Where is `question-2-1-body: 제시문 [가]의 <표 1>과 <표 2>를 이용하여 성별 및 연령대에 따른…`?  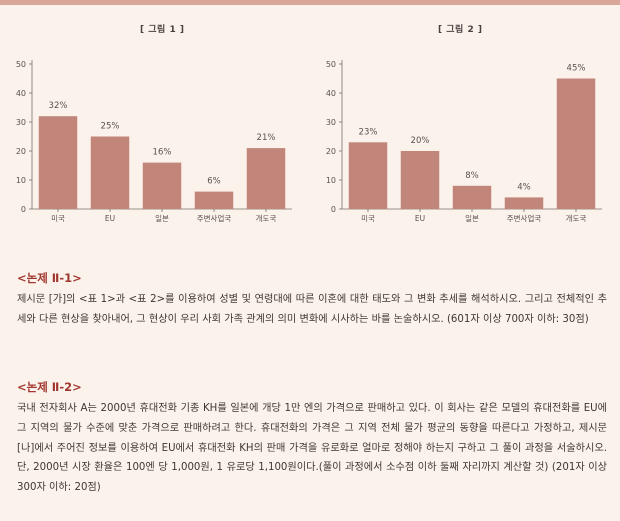 question-2-1-body: 제시문 [가]의 <표 1>과 <표 2>를 이용하여 성별 및 연령대에 따른… is located at coordinates (312, 309).